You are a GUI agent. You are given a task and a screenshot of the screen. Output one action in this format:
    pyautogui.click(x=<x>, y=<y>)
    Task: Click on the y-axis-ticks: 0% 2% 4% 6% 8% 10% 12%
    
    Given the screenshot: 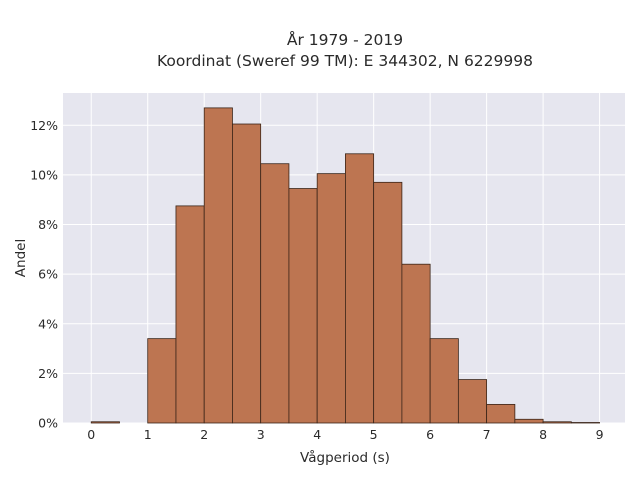 What is the action you would take?
    pyautogui.click(x=44, y=274)
    